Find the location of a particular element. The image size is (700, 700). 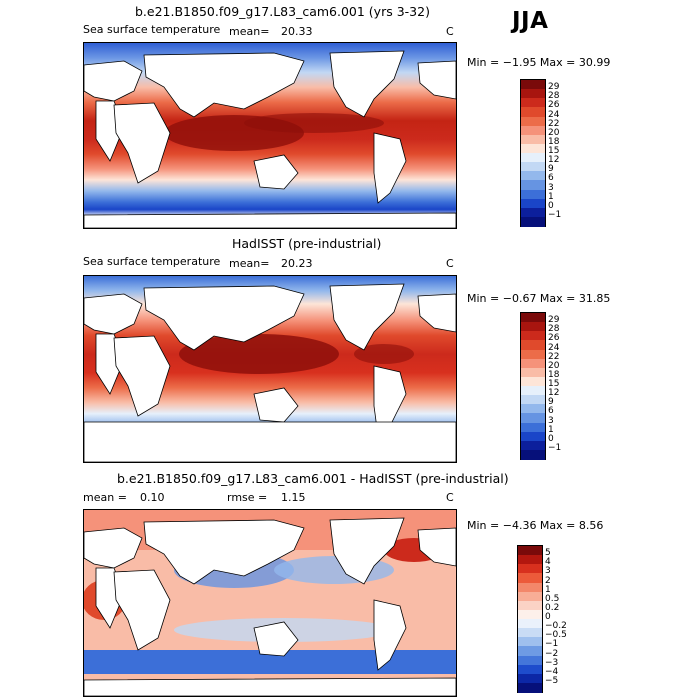

season-label: JJA is located at coordinates (530, 21).